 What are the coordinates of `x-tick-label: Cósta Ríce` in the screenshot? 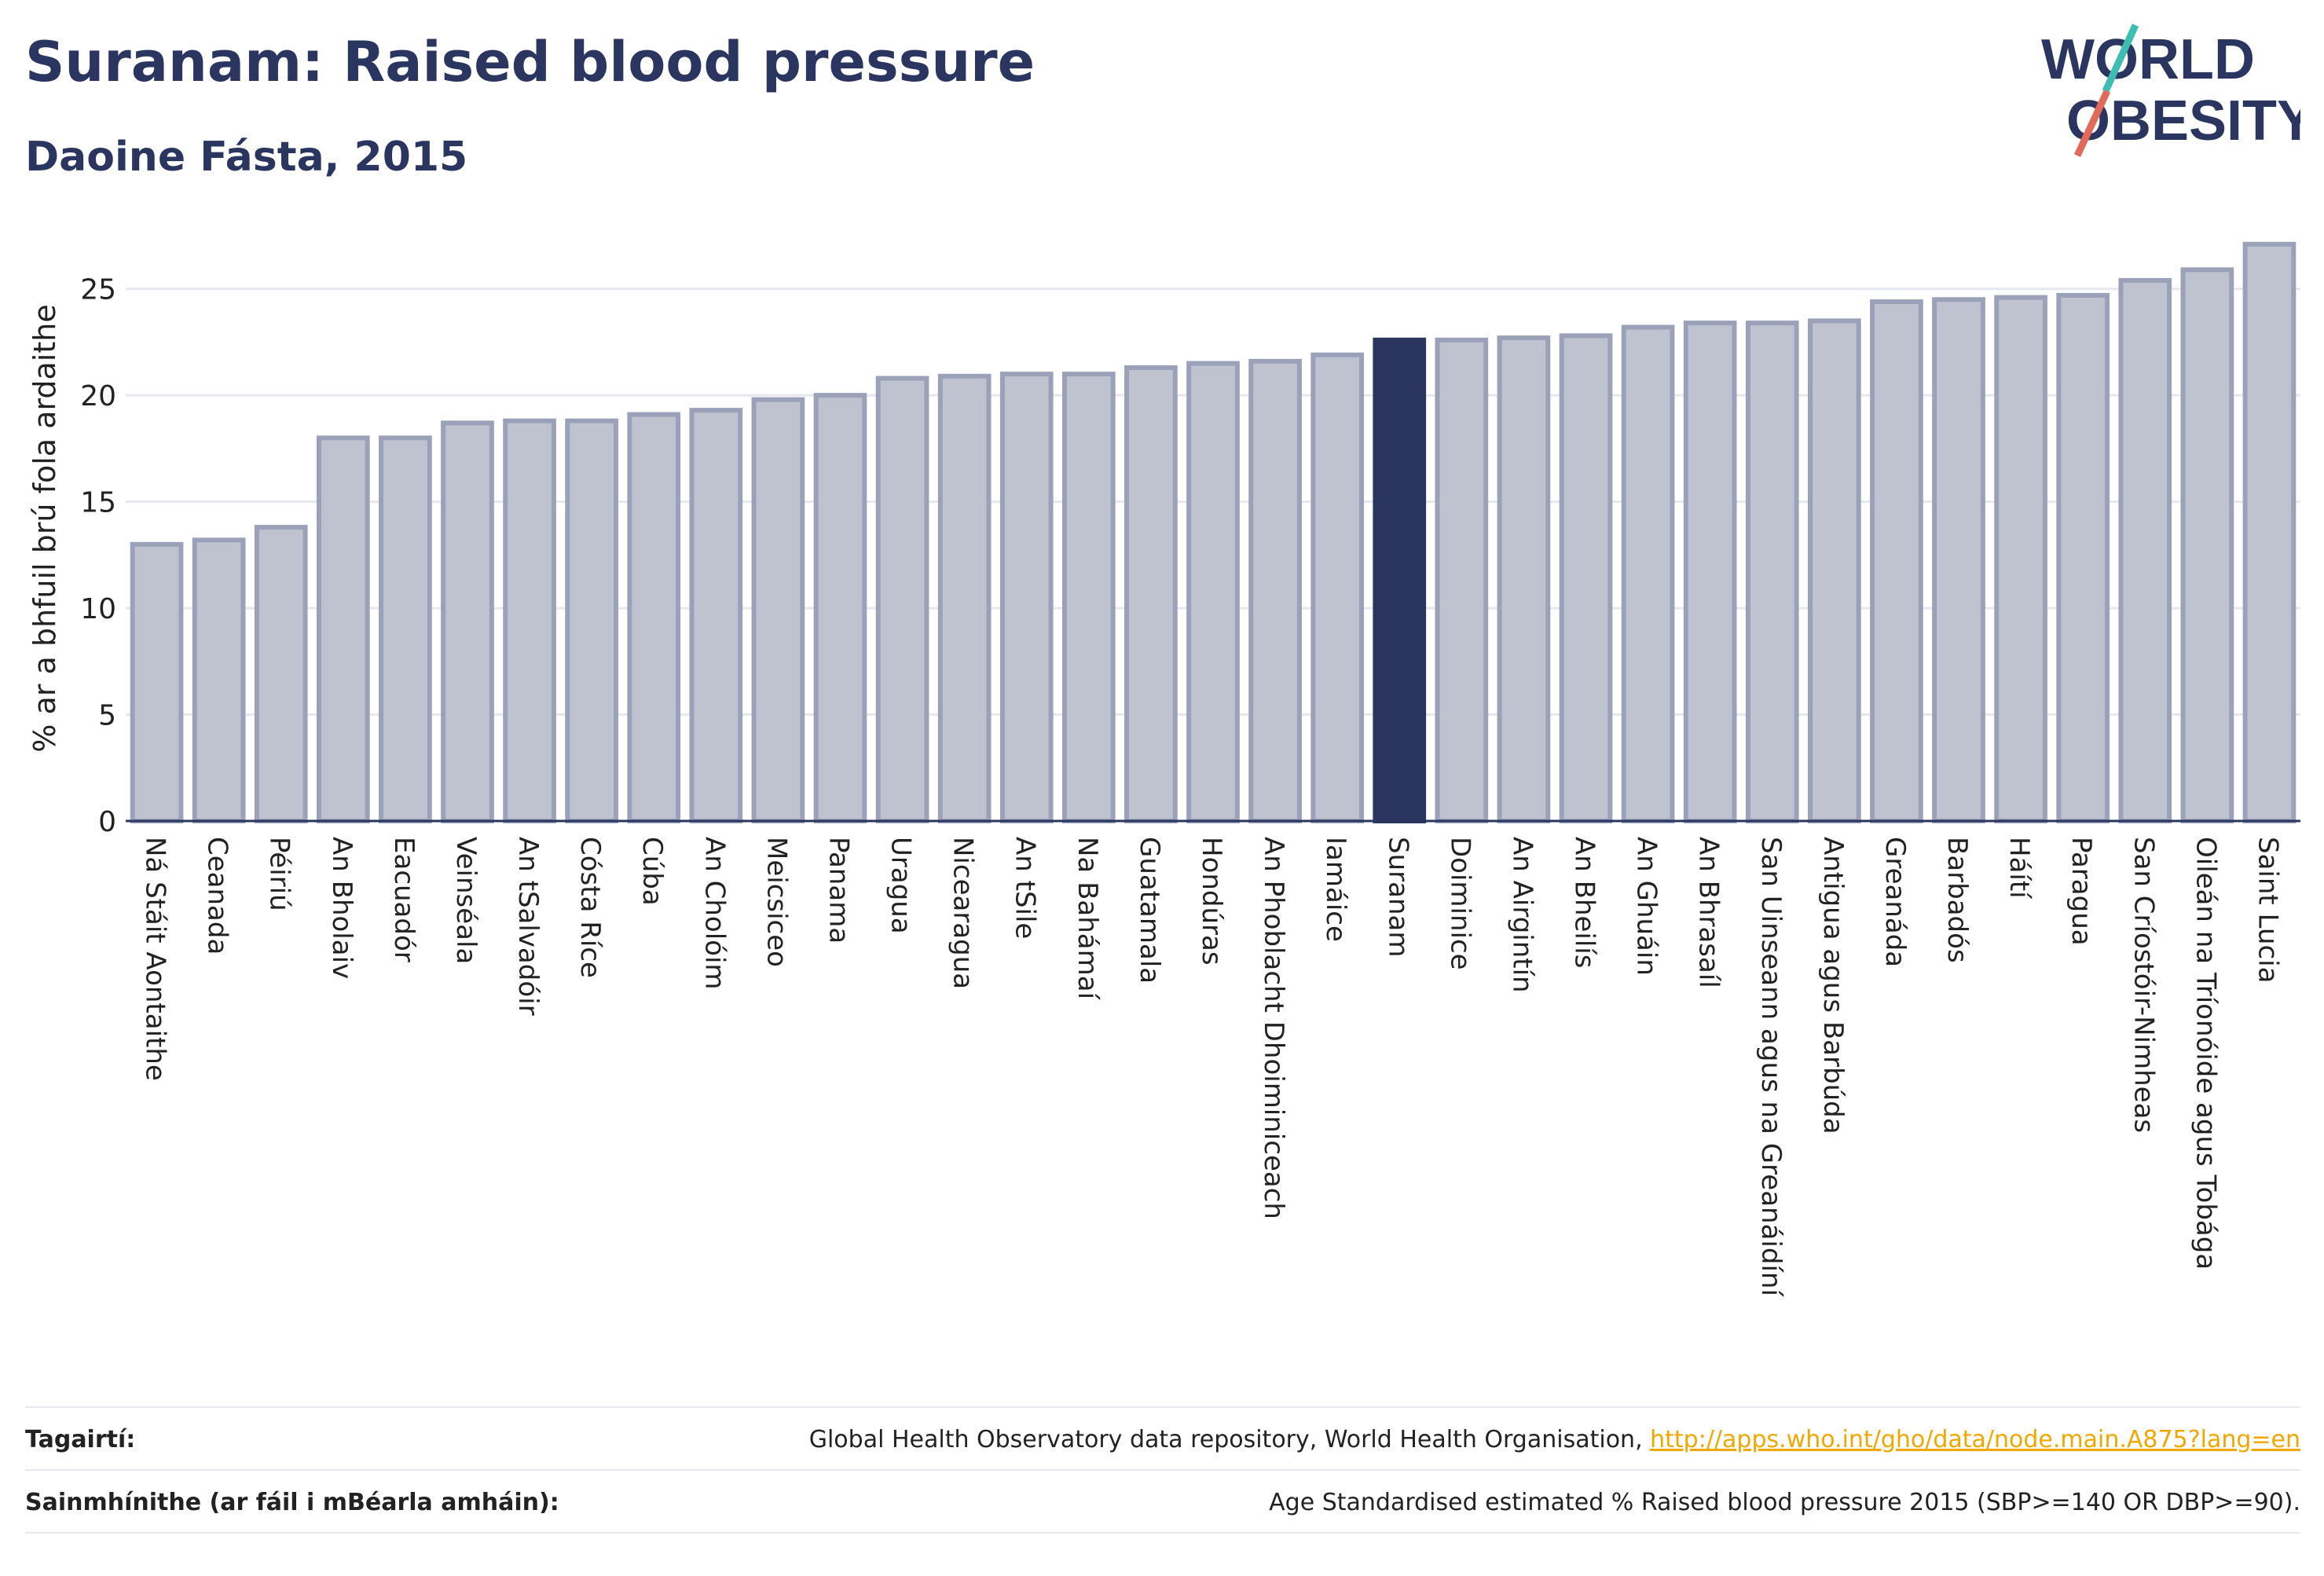 It's located at (590, 907).